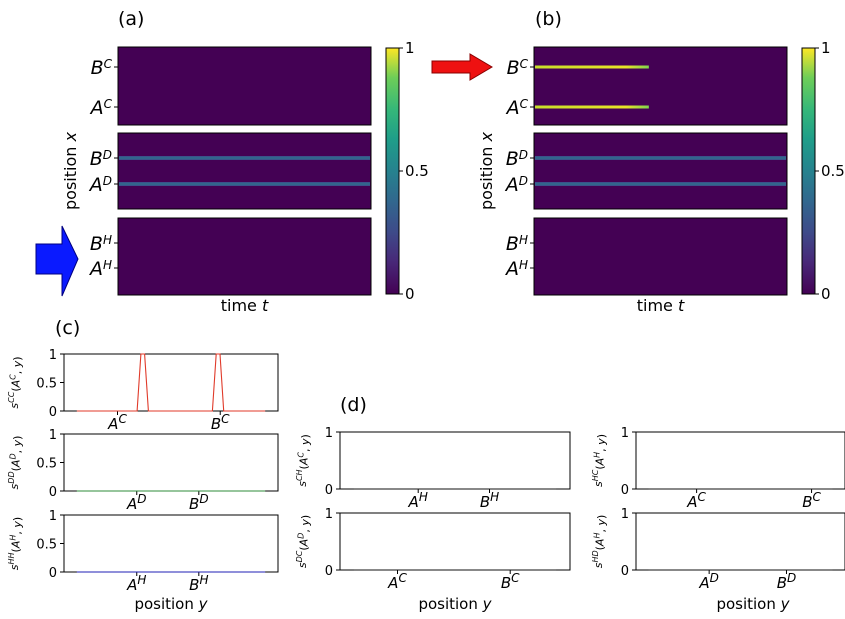 This screenshot has height=619, width=845. I want to click on panel-label-c: (c), so click(67, 328).